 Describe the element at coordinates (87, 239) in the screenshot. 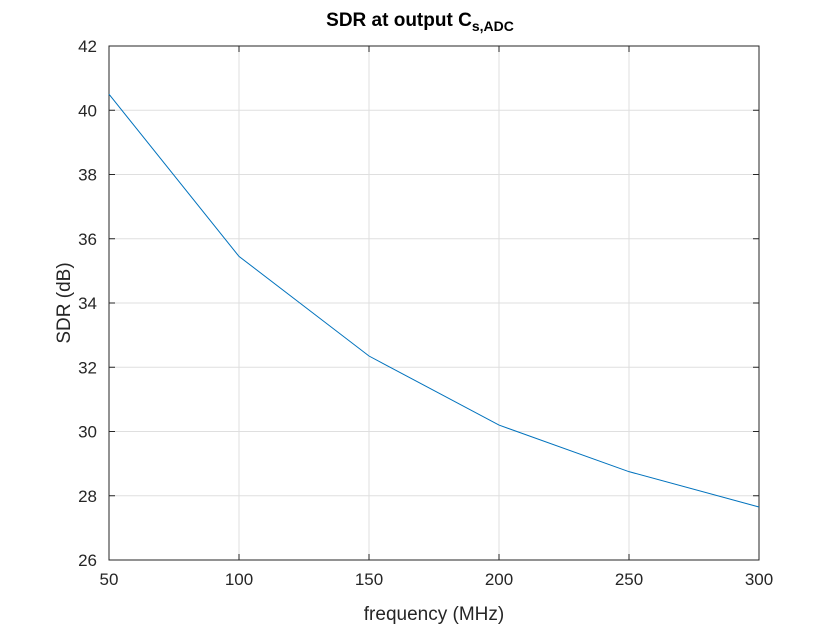

I see `y-tick-label: 36` at that location.